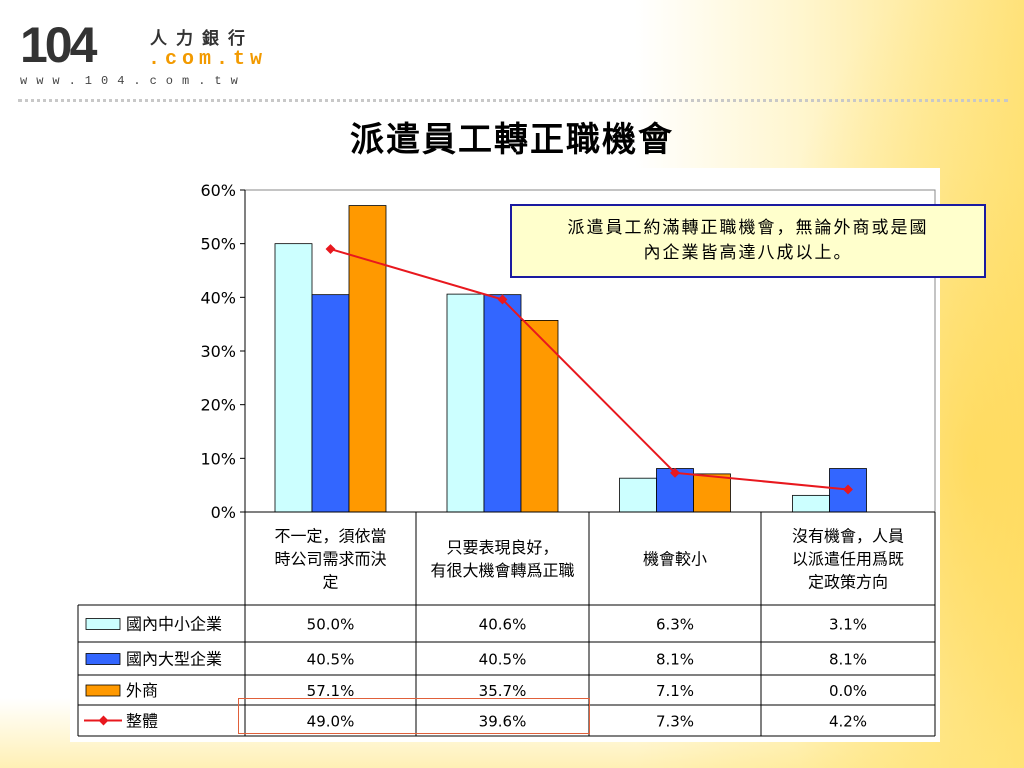  Describe the element at coordinates (142, 690) in the screenshot. I see `legend-label: 外商` at that location.